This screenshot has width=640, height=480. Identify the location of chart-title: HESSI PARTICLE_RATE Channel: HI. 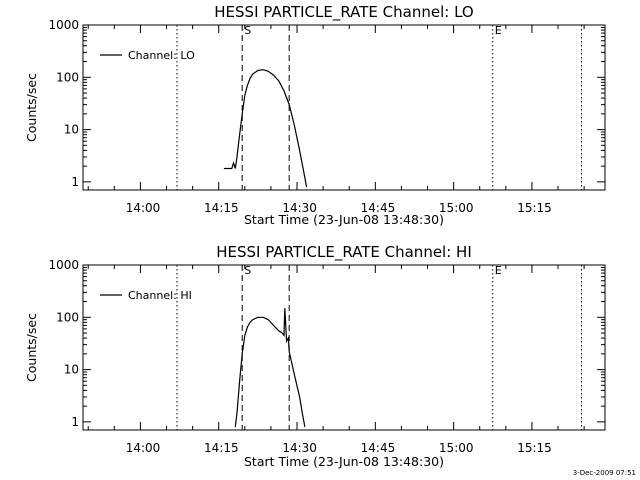
(344, 252).